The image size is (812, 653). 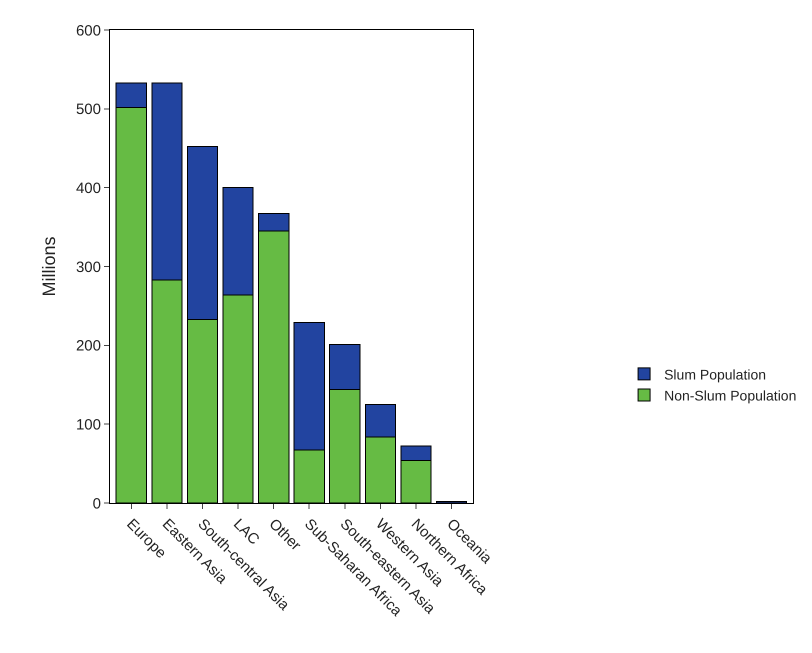 I want to click on legend-label: Slum Population, so click(x=715, y=374).